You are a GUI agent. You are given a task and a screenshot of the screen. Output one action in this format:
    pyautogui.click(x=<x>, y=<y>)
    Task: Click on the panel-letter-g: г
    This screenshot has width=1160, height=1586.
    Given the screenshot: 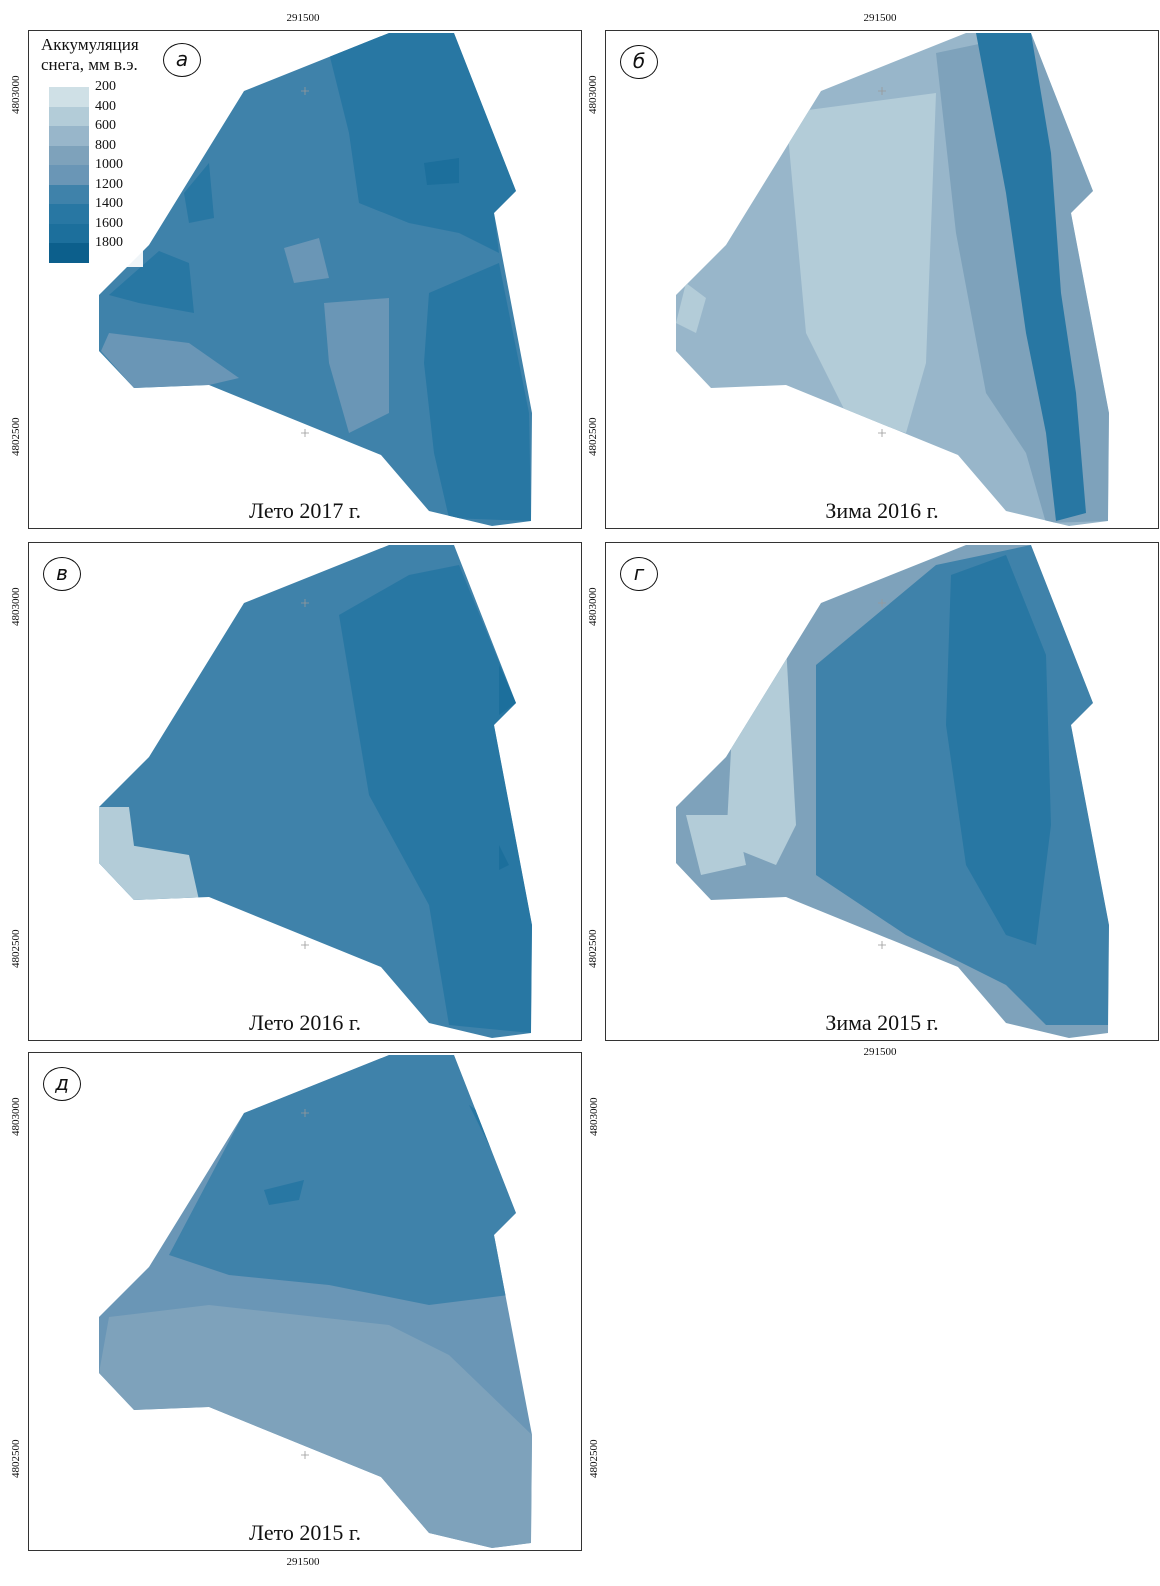 What is the action you would take?
    pyautogui.click(x=639, y=574)
    